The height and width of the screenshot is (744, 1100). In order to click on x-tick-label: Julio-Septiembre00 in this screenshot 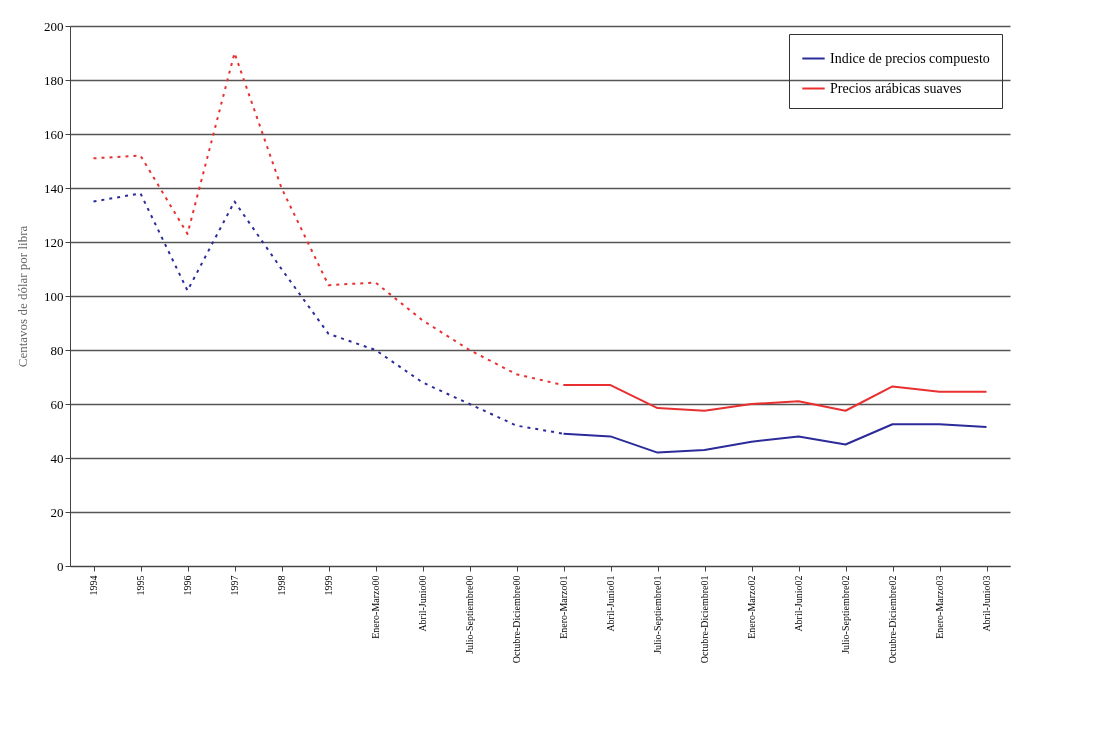, I will do `click(469, 614)`.